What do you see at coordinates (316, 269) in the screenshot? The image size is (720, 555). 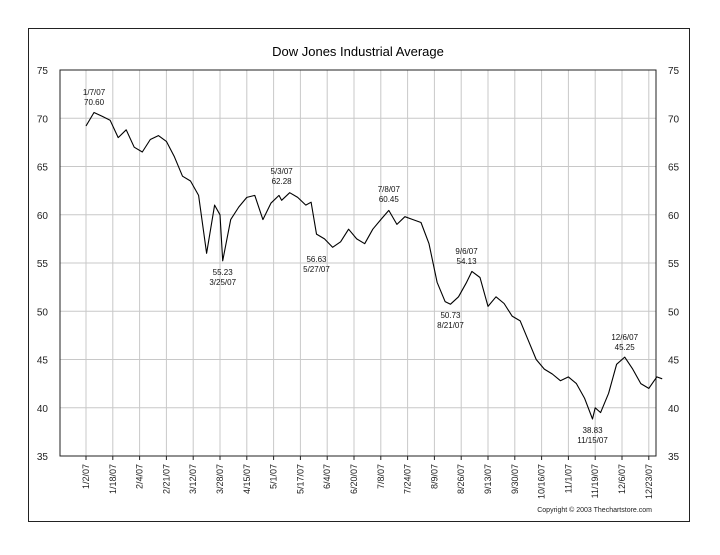 I see `annotation-date: 5/27/07` at bounding box center [316, 269].